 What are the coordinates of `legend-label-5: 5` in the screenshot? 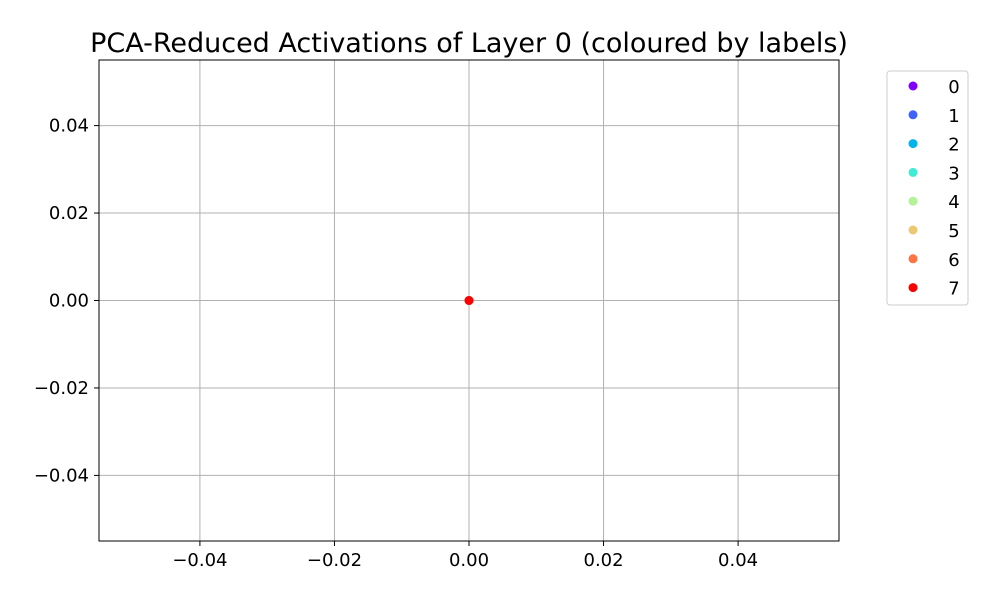 It's located at (953, 231).